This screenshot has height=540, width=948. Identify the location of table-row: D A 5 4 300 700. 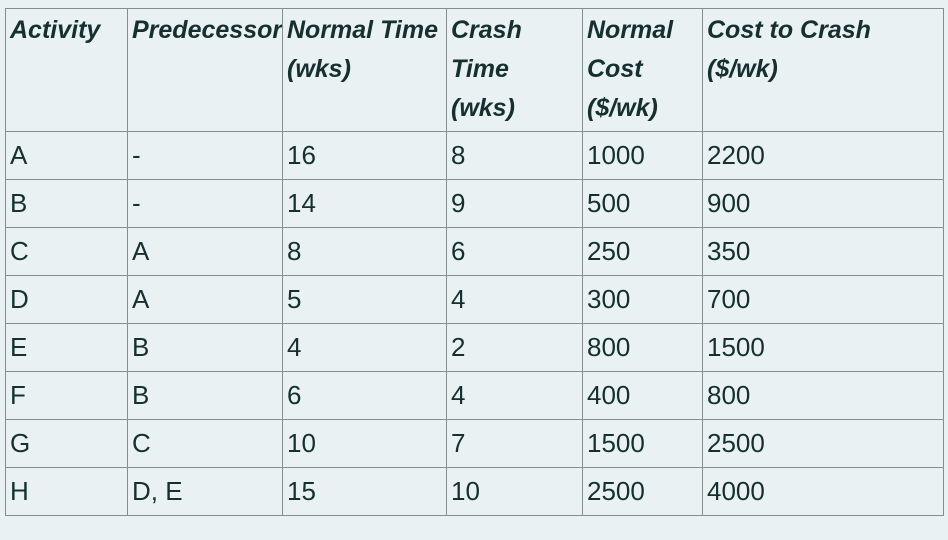
(474, 299).